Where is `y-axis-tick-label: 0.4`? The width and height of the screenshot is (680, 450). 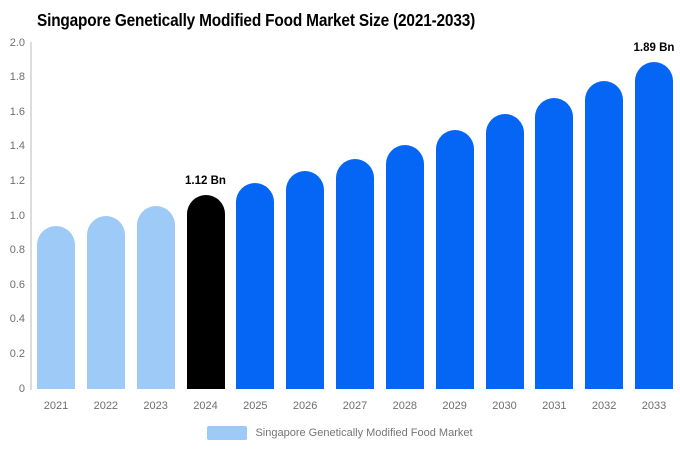 y-axis-tick-label: 0.4 is located at coordinates (17, 319).